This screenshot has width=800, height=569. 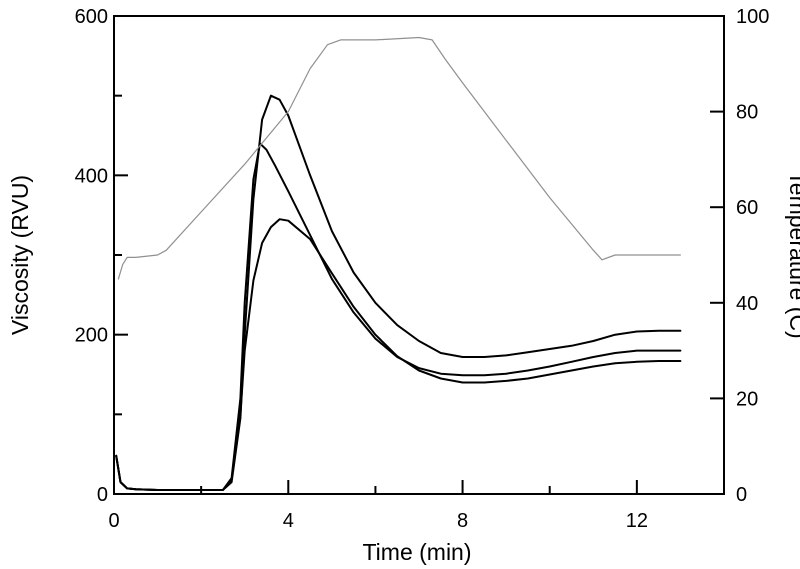 What do you see at coordinates (91, 17) in the screenshot?
I see `y-left-tick-label: 600` at bounding box center [91, 17].